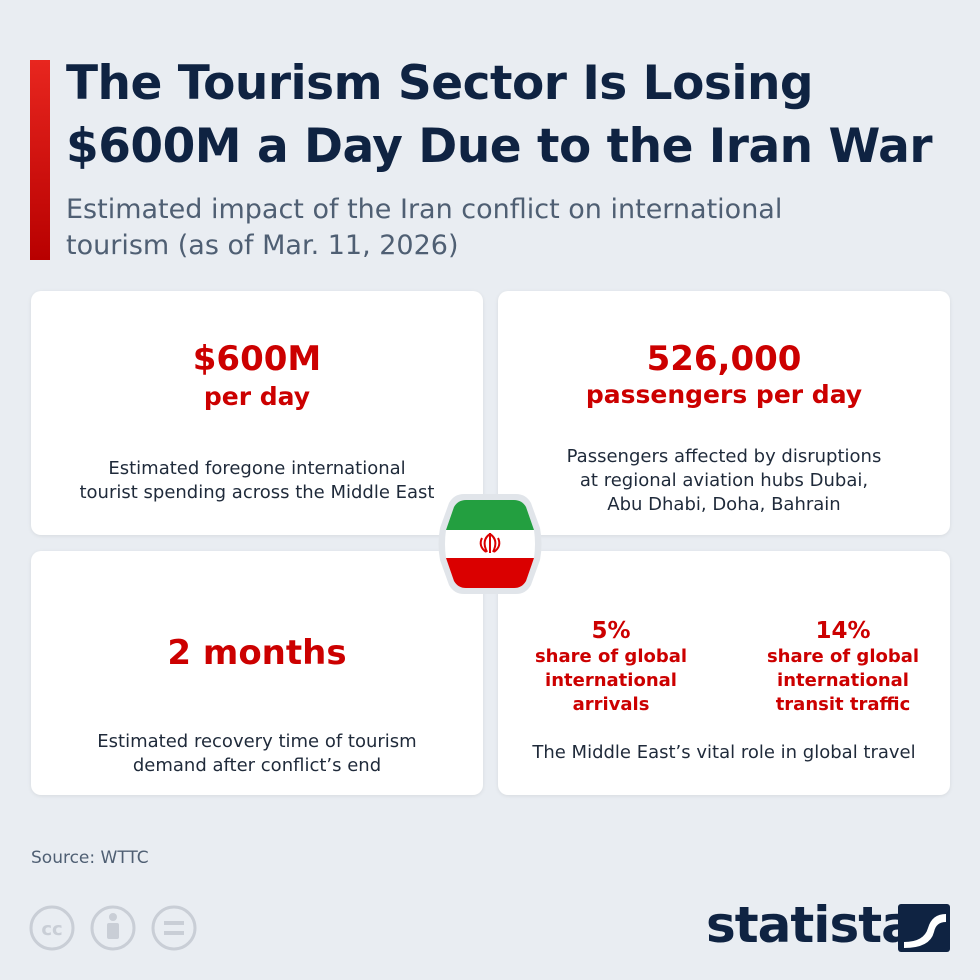 The height and width of the screenshot is (980, 980). I want to click on description-line: at regional aviation hubs Dubai,, so click(724, 480).